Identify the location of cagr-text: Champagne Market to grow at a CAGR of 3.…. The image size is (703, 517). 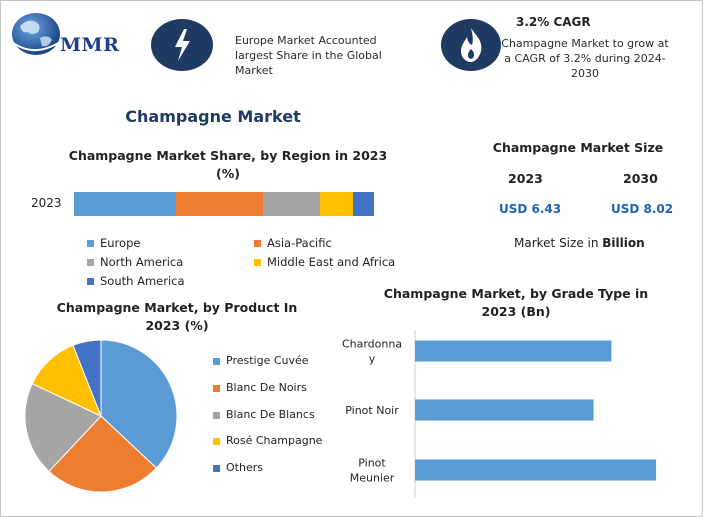
(585, 58).